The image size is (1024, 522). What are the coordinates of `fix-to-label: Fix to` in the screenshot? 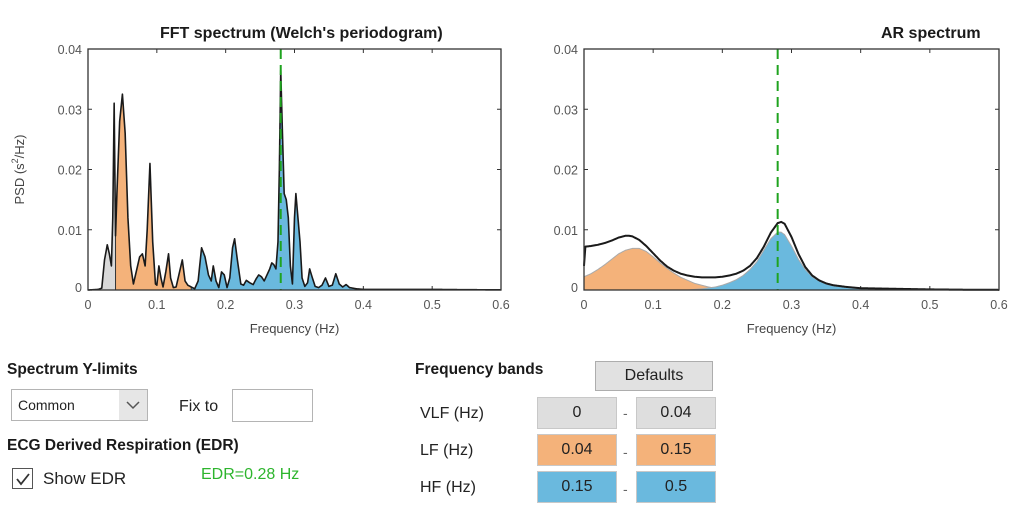 It's located at (199, 406).